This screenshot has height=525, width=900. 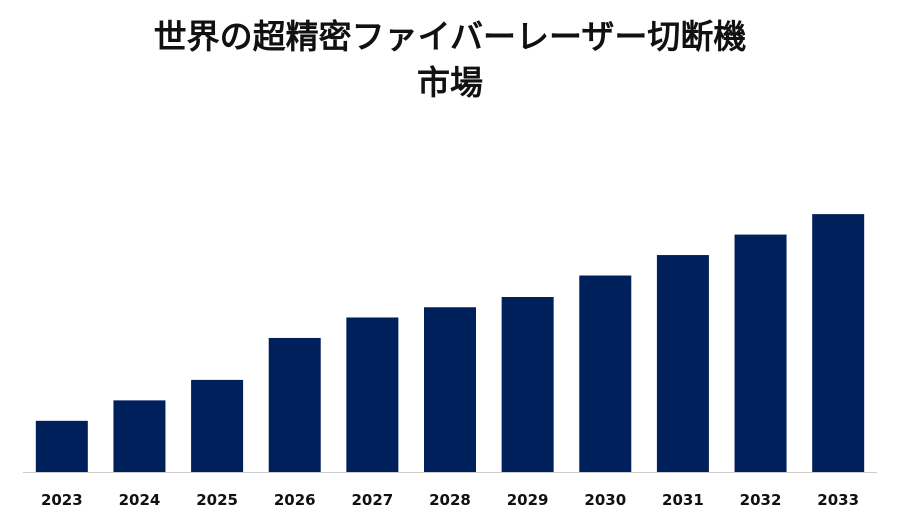 I want to click on x-tick-label-2031: 2031, so click(x=683, y=500).